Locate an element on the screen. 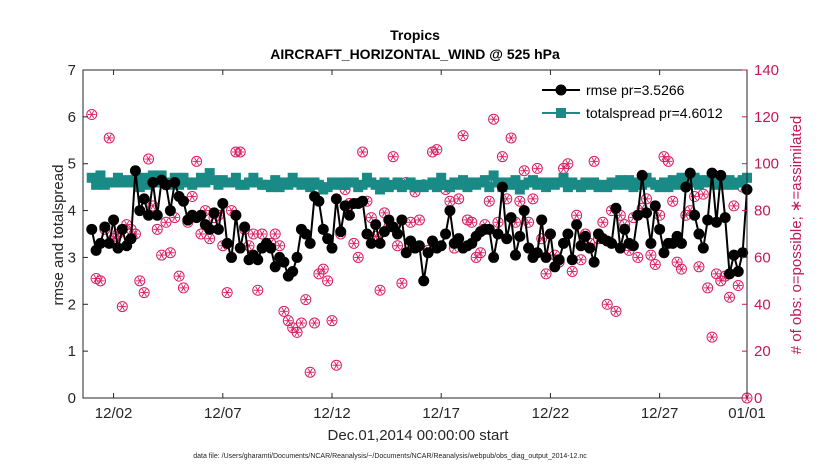 The height and width of the screenshot is (470, 830). y-right-tick-label: 100 is located at coordinates (766, 164).